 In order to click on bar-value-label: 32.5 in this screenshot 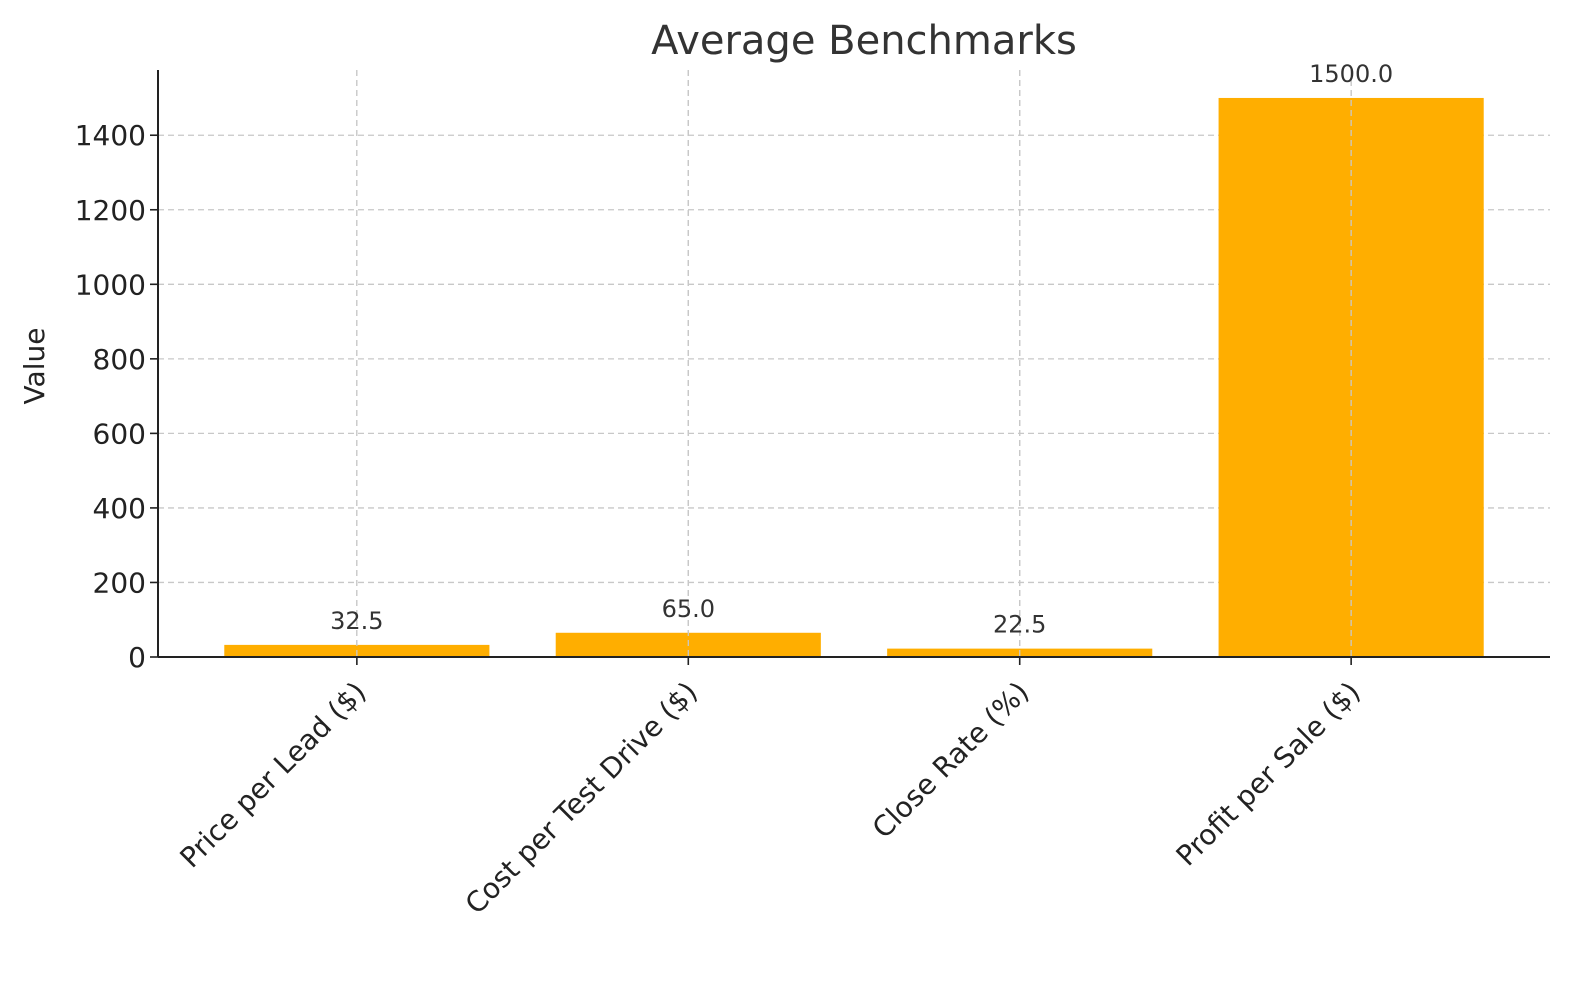, I will do `click(356, 621)`.